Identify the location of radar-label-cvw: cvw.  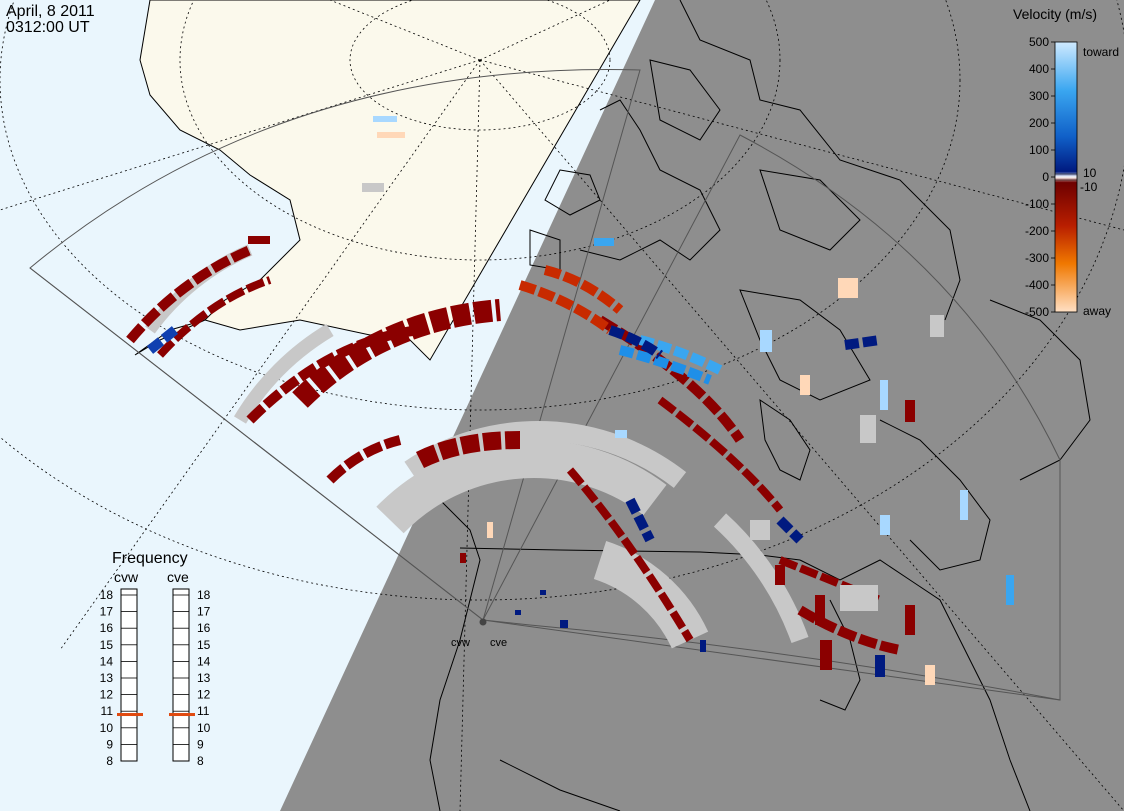
(460, 643).